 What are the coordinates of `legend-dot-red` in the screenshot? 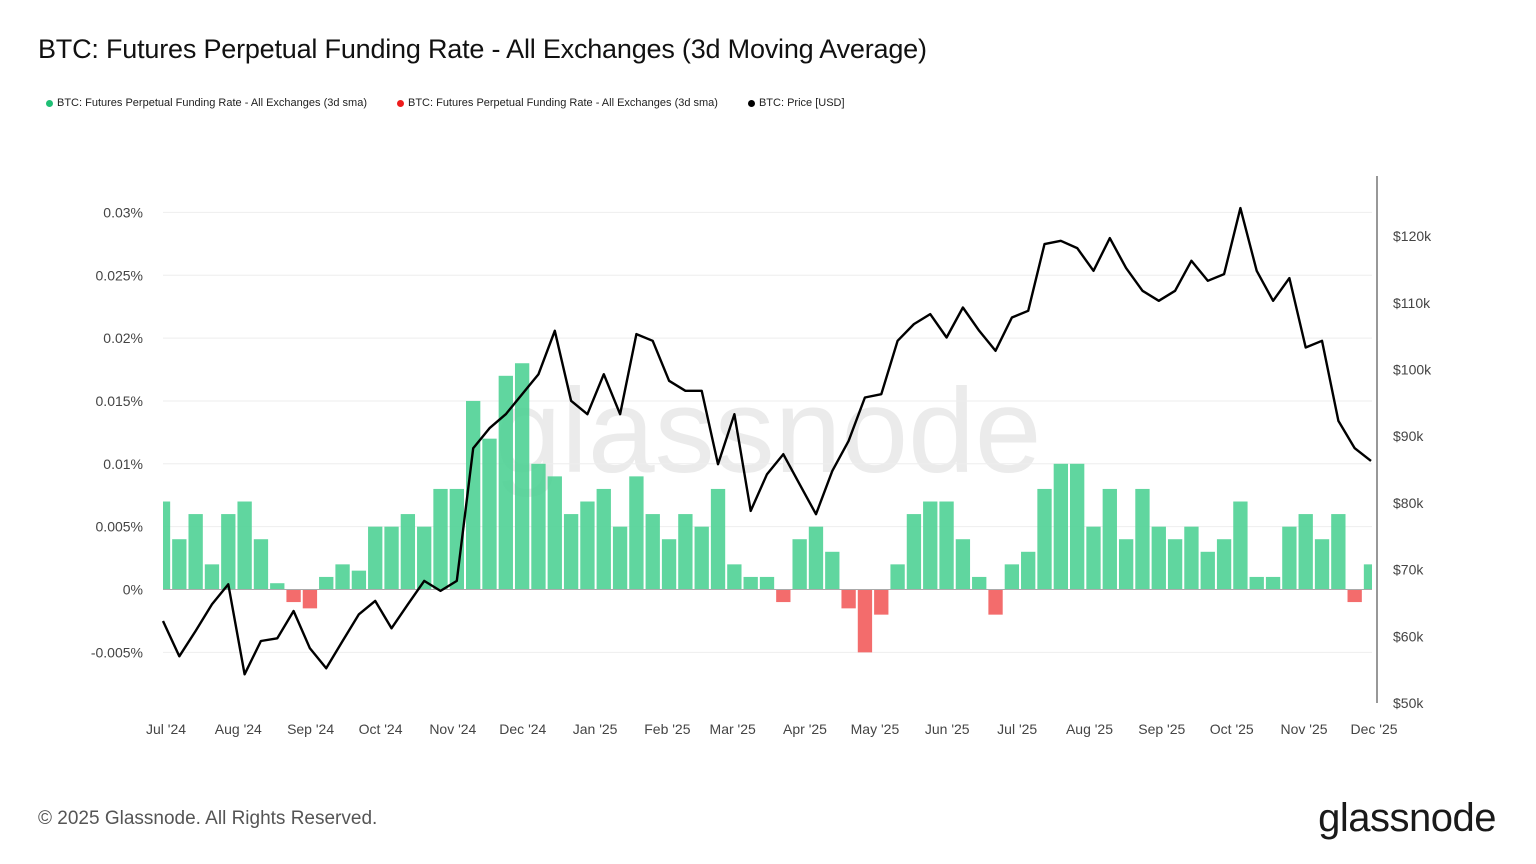 It's located at (400, 103).